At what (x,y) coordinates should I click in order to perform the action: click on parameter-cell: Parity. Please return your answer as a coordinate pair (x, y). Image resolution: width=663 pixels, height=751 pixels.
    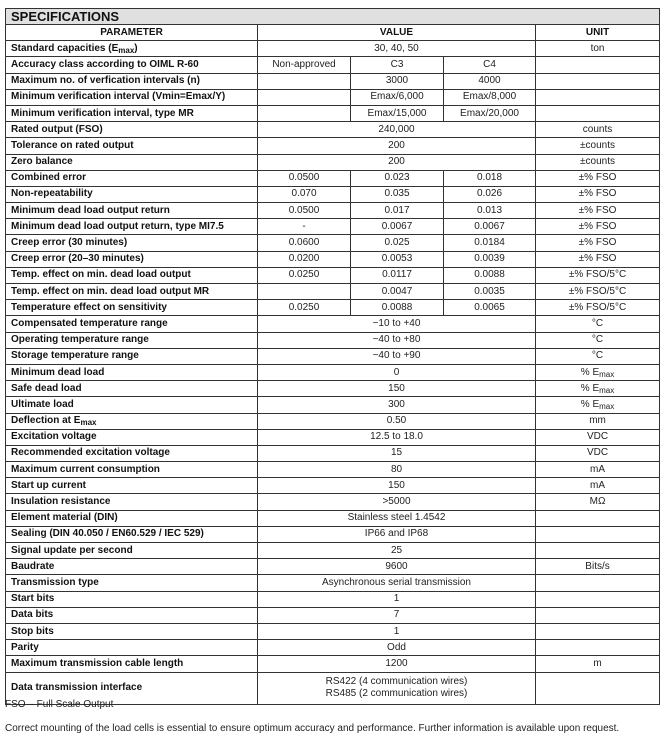
    Looking at the image, I should click on (131, 648).